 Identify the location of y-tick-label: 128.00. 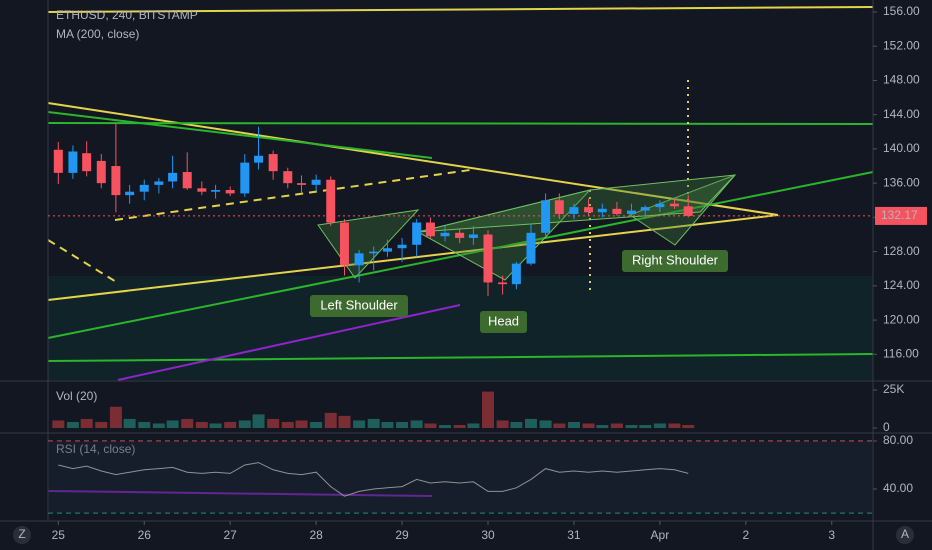
(901, 251).